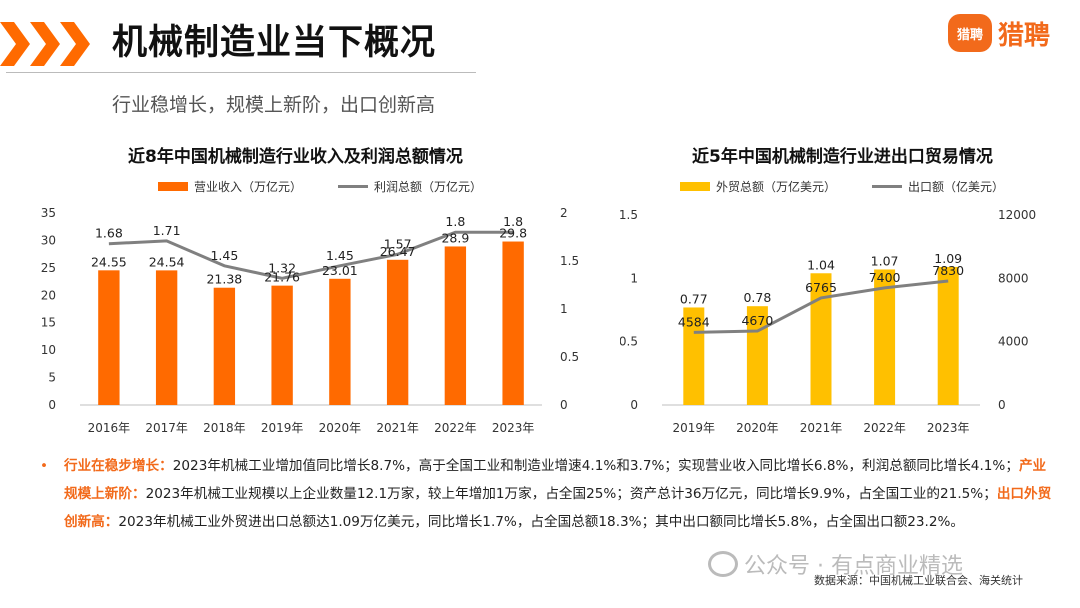  I want to click on chart2-left-tick-label: 1, so click(634, 278).